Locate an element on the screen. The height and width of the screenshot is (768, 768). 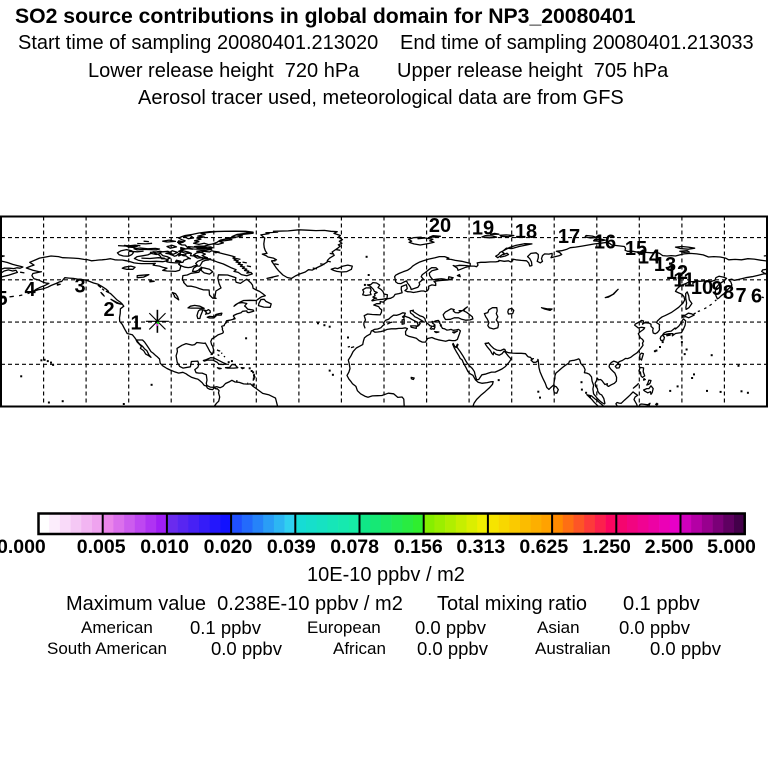
svg-text: 16 is located at coordinates (605, 243).